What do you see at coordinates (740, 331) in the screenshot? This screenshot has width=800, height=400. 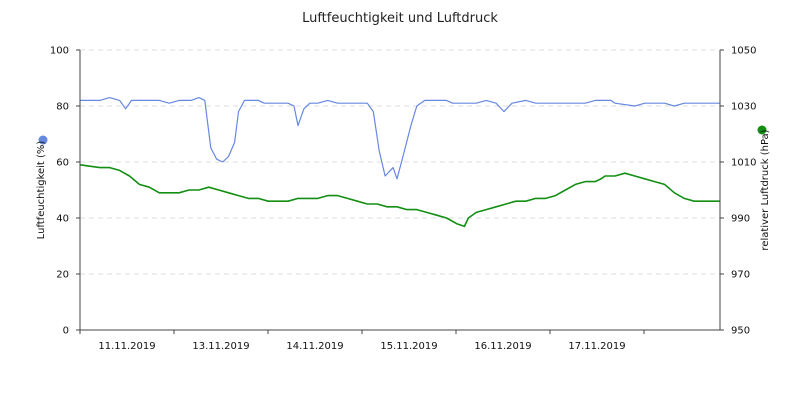 I see `right-y-tick-label: 950` at bounding box center [740, 331].